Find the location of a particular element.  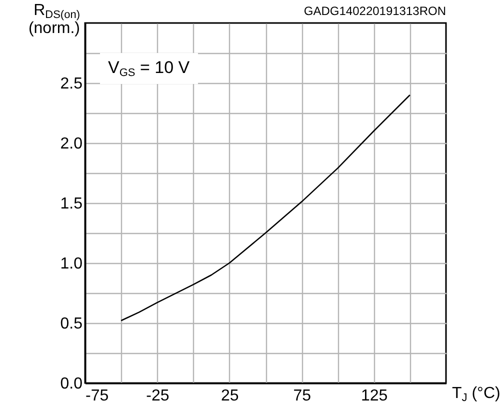

x-tick-label: -25 is located at coordinates (158, 396).